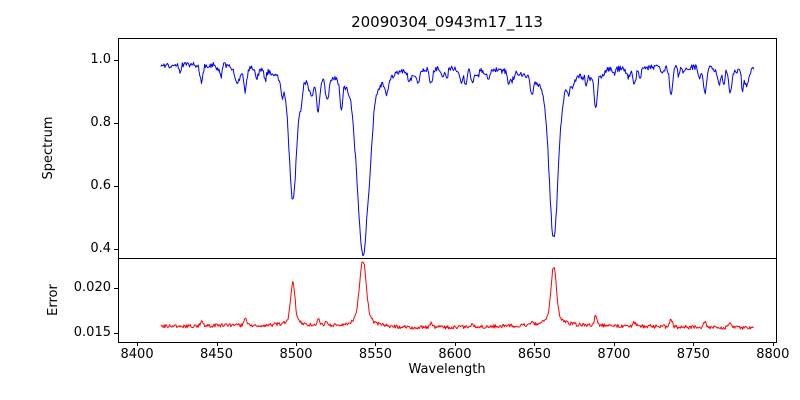 The image size is (800, 400). I want to click on tick-label: 8400, so click(137, 354).